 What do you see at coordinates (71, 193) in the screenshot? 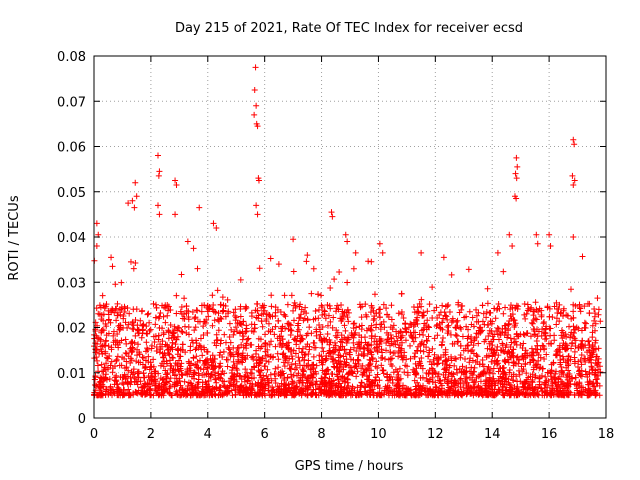
I see `y-tick-label: 0.05` at bounding box center [71, 193].